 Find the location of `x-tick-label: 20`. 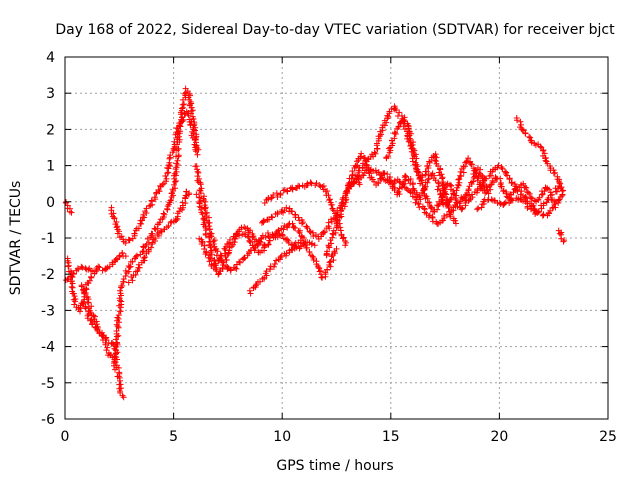

x-tick-label: 20 is located at coordinates (499, 437).